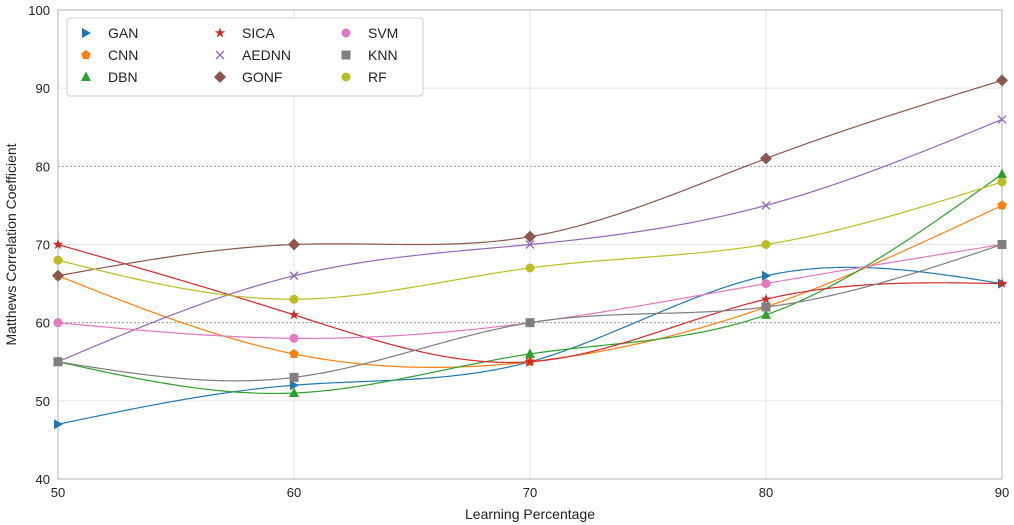 Image resolution: width=1014 pixels, height=525 pixels. What do you see at coordinates (43, 479) in the screenshot?
I see `y-tick-label: 40` at bounding box center [43, 479].